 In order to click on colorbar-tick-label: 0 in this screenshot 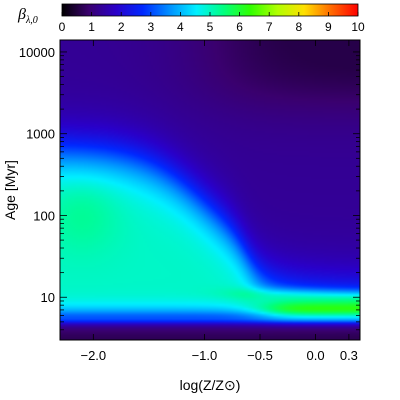, I will do `click(62, 27)`.